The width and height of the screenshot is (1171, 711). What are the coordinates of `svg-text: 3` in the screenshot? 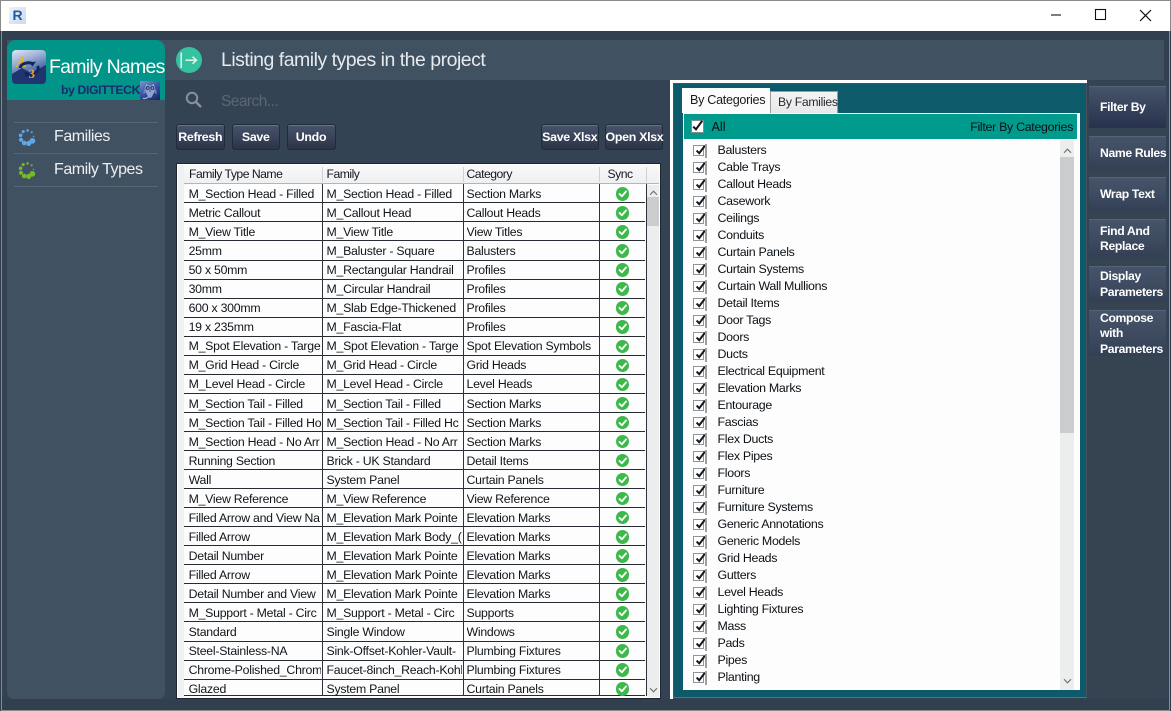 It's located at (32, 73).